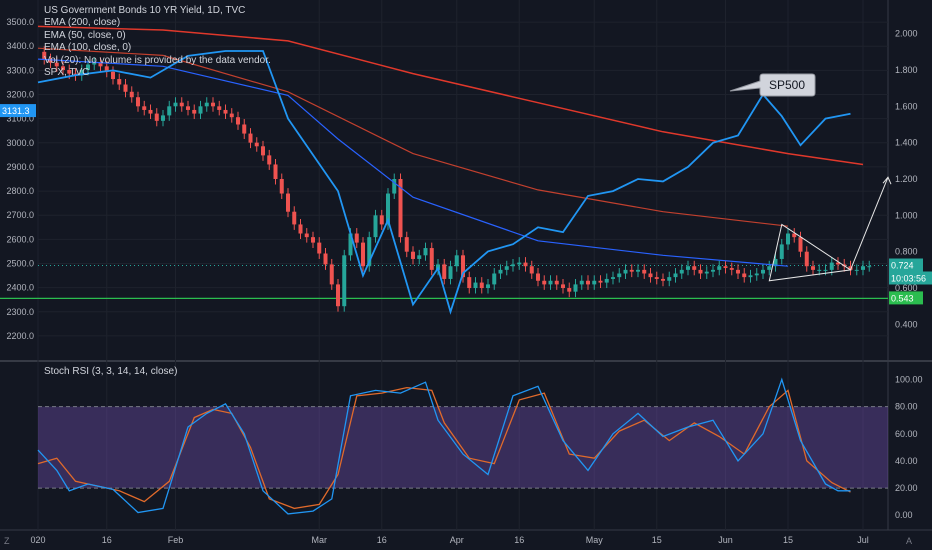 This screenshot has width=932, height=550. Describe the element at coordinates (909, 380) in the screenshot. I see `stoch-tick-label: 100.00` at that location.